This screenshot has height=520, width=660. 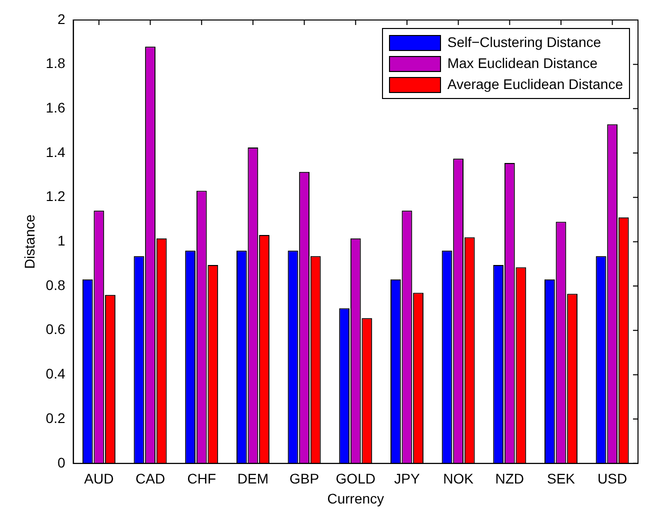 What do you see at coordinates (56, 329) in the screenshot?
I see `y-tick-label: 0.6` at bounding box center [56, 329].